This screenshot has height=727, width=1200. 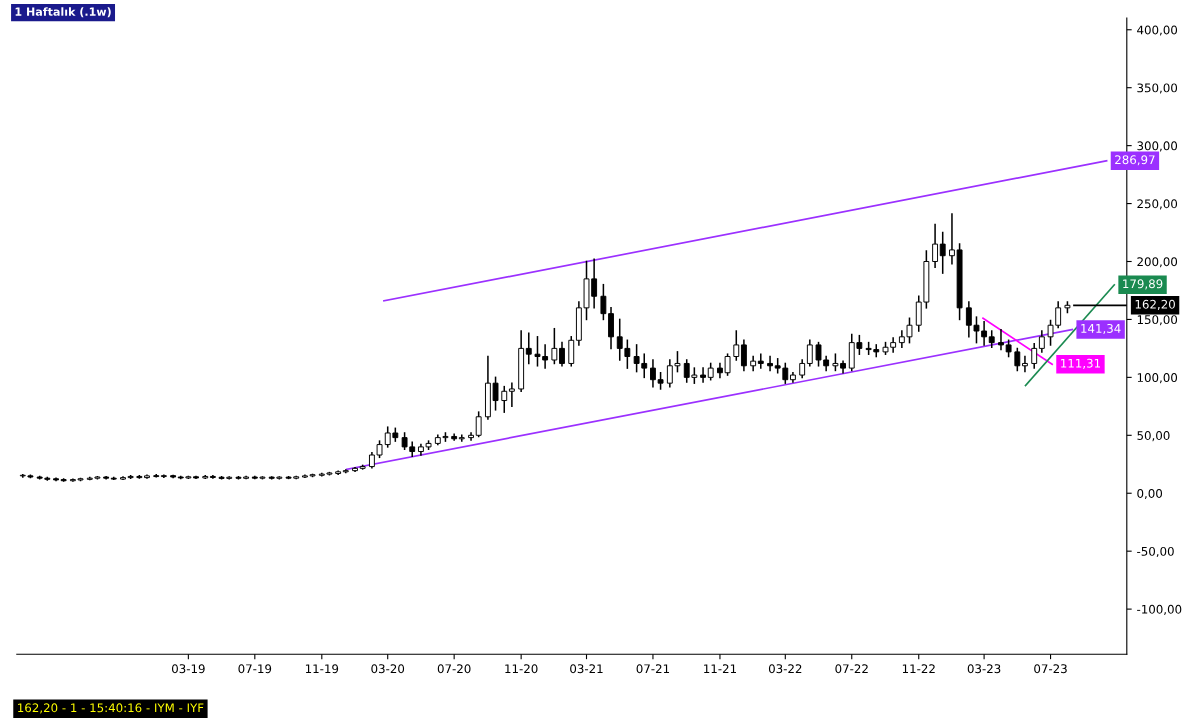 What do you see at coordinates (188, 669) in the screenshot?
I see `x-tick-label: 03-19` at bounding box center [188, 669].